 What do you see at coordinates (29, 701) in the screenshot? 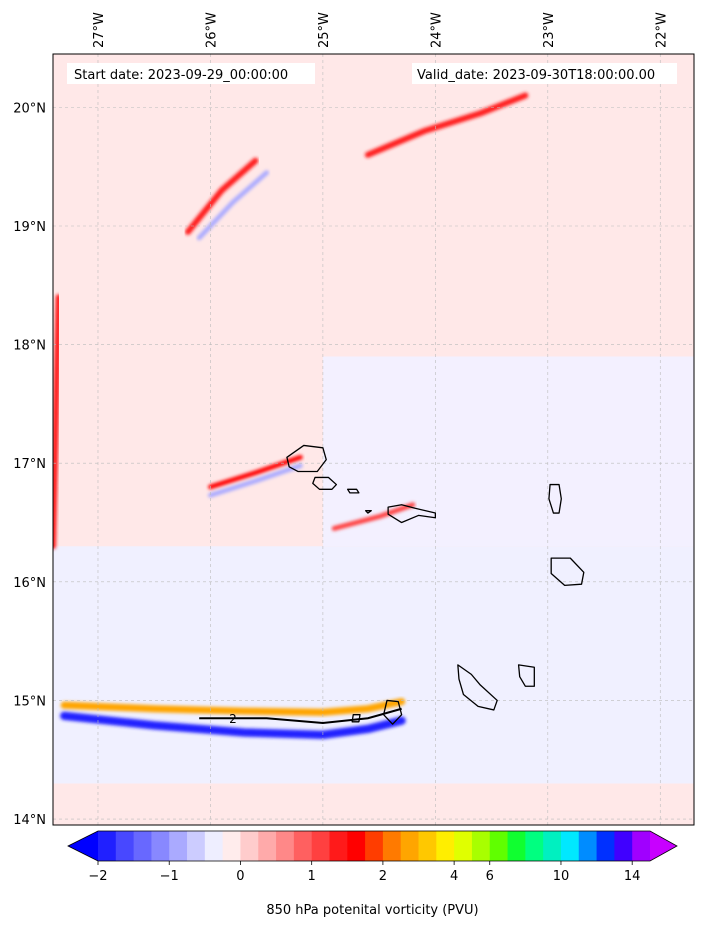
I see `lat-tick-label: 15°N` at bounding box center [29, 701].